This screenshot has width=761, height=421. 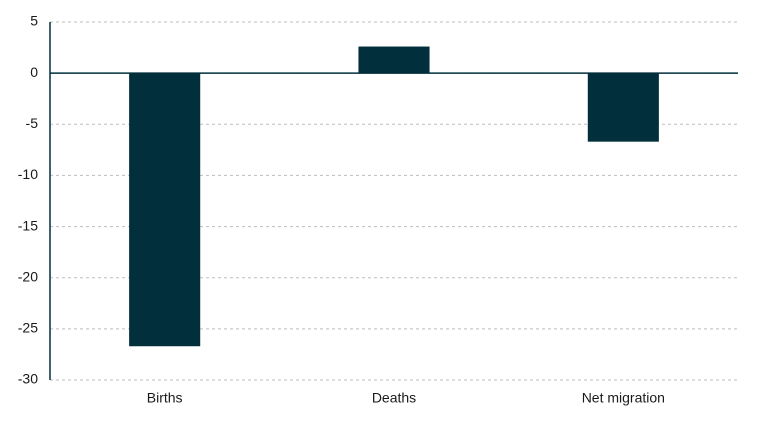 I want to click on y-tick-label: -10, so click(x=28, y=174).